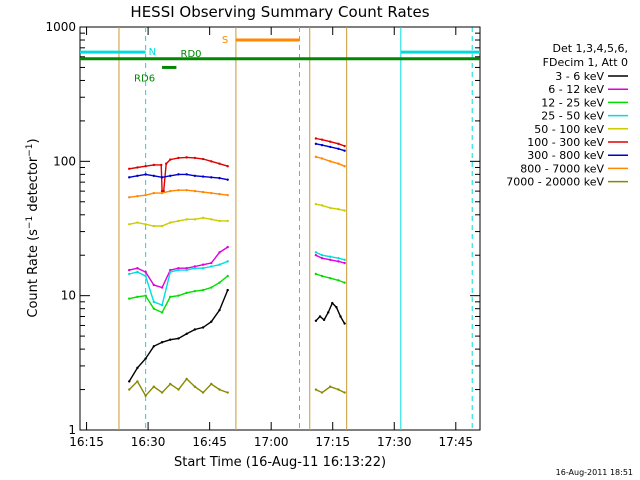  I want to click on legend-label: 6 - 12 keV, so click(576, 89).